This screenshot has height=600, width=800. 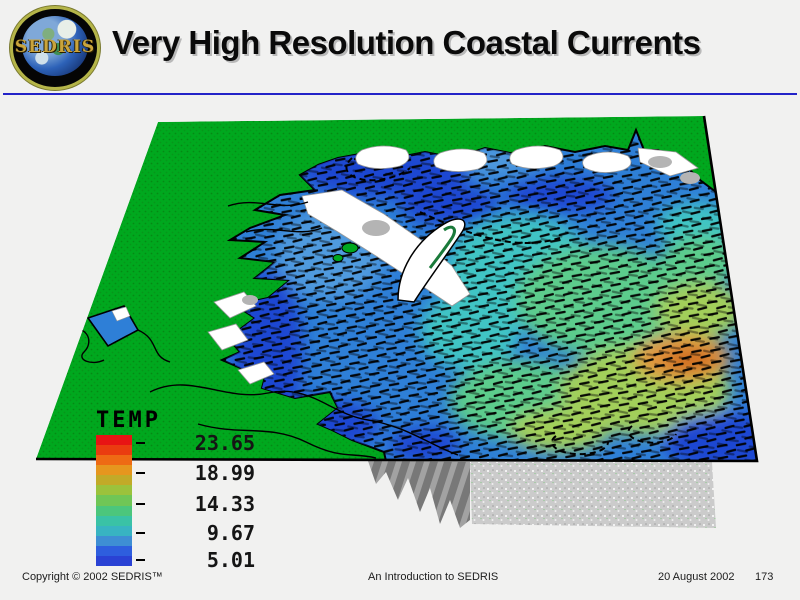 I want to click on legend-title: TEMP, so click(x=128, y=420).